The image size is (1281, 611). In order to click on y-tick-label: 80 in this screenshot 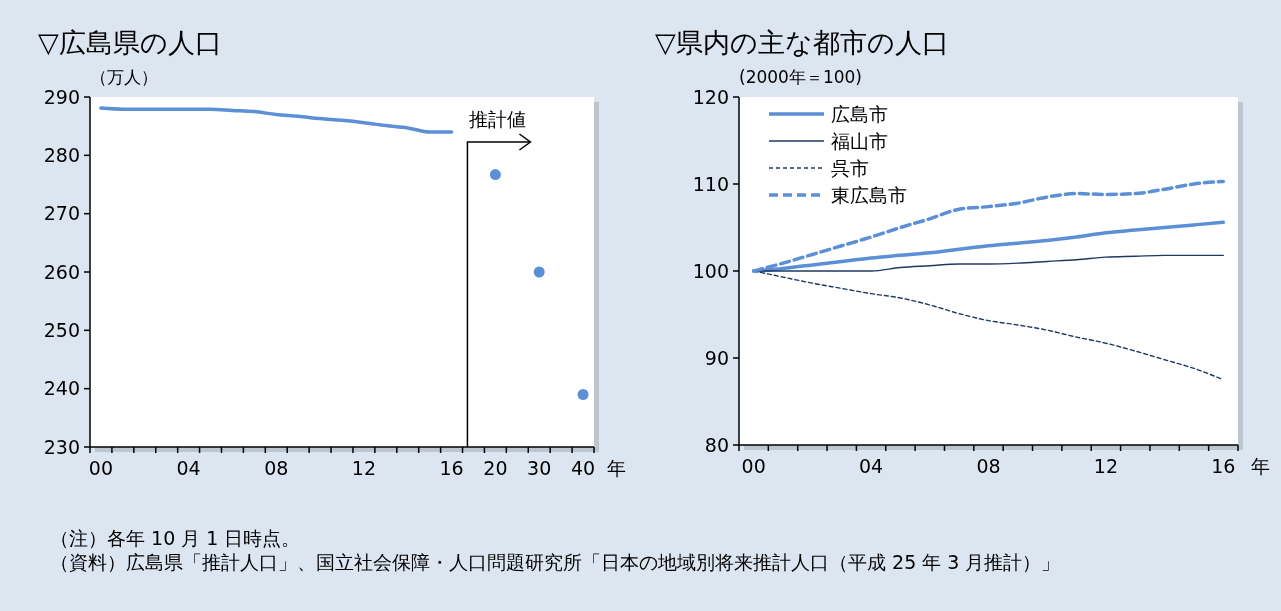, I will do `click(716, 444)`.